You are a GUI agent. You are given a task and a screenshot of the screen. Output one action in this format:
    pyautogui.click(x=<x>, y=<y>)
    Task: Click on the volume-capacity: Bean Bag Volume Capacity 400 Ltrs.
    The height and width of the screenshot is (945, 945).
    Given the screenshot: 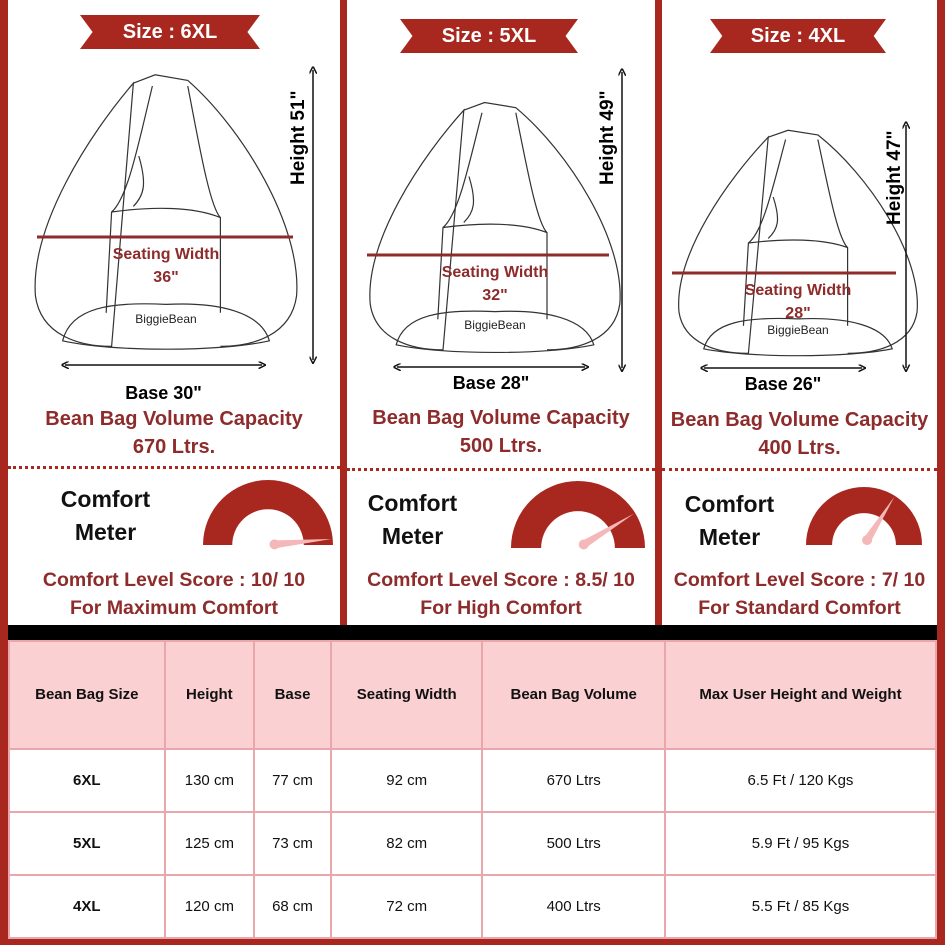 What is the action you would take?
    pyautogui.click(x=799, y=434)
    